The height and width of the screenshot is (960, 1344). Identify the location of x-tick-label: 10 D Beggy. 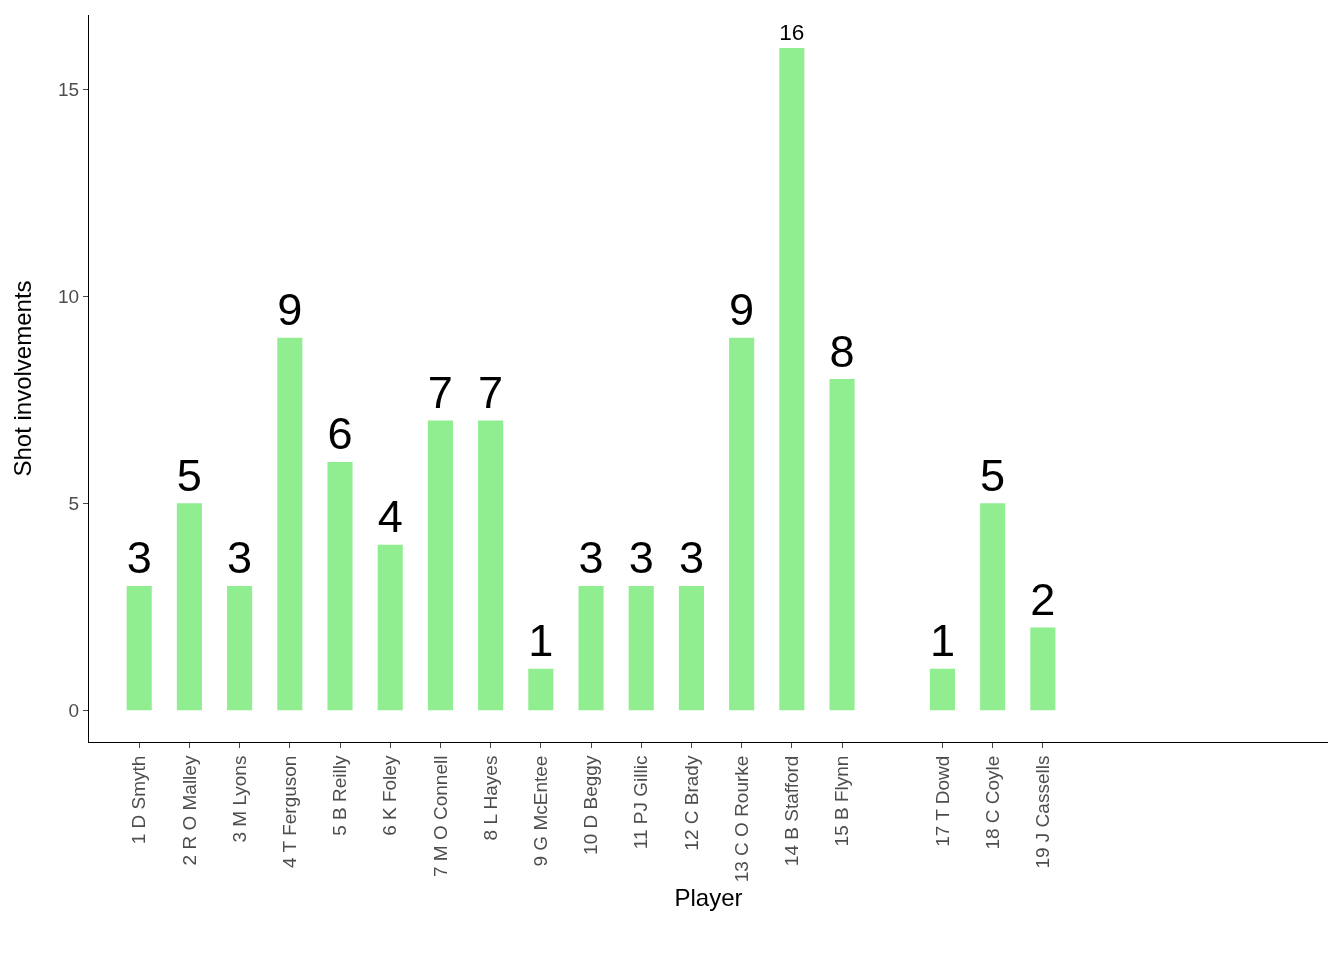
(591, 805).